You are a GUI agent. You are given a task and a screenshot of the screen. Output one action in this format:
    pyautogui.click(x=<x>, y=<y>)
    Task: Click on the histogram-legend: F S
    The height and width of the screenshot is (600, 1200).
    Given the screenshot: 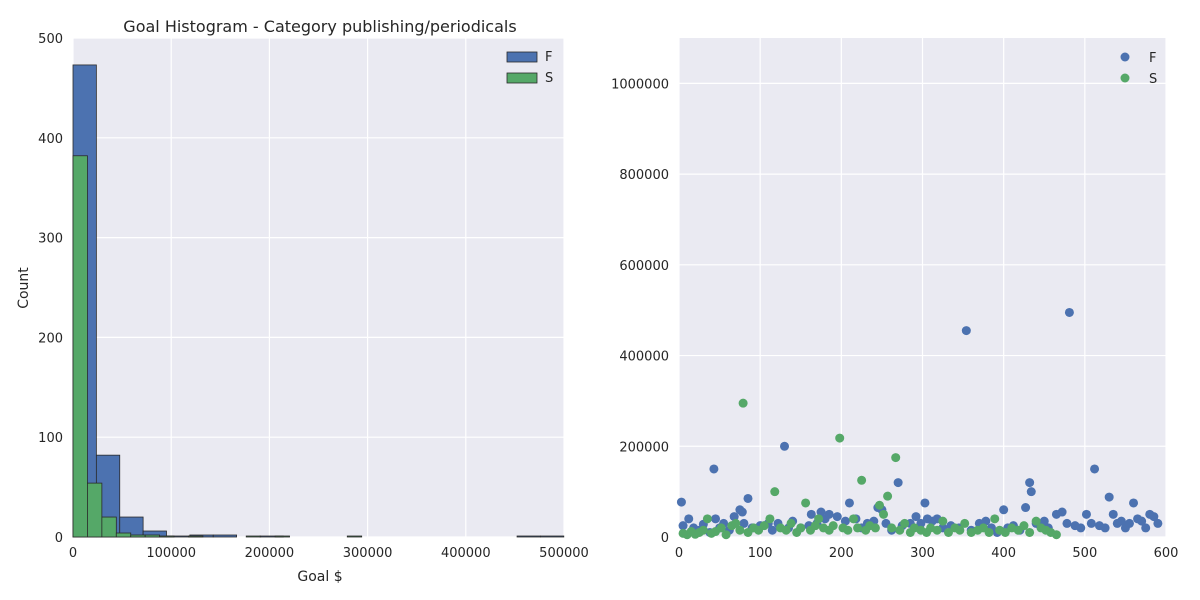 What is the action you would take?
    pyautogui.click(x=529, y=68)
    